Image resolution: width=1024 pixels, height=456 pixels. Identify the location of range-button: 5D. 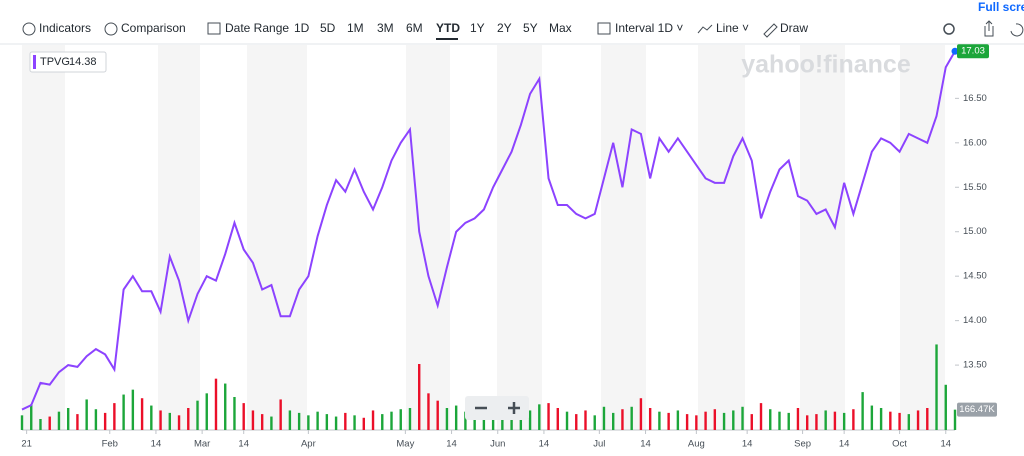
(328, 28).